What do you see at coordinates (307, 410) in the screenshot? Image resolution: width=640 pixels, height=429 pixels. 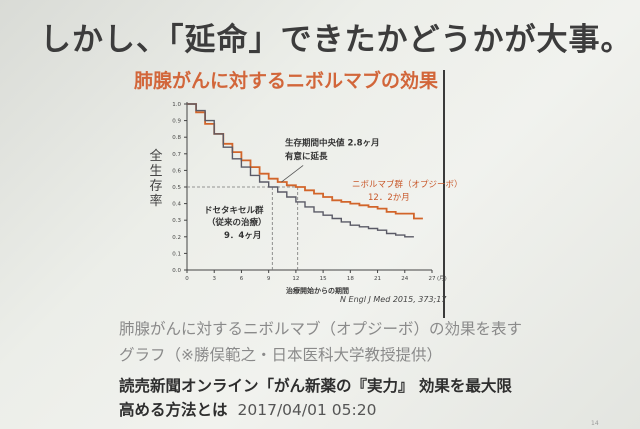 I see `article-timestamp: 2017/04/01 05:20` at bounding box center [307, 410].